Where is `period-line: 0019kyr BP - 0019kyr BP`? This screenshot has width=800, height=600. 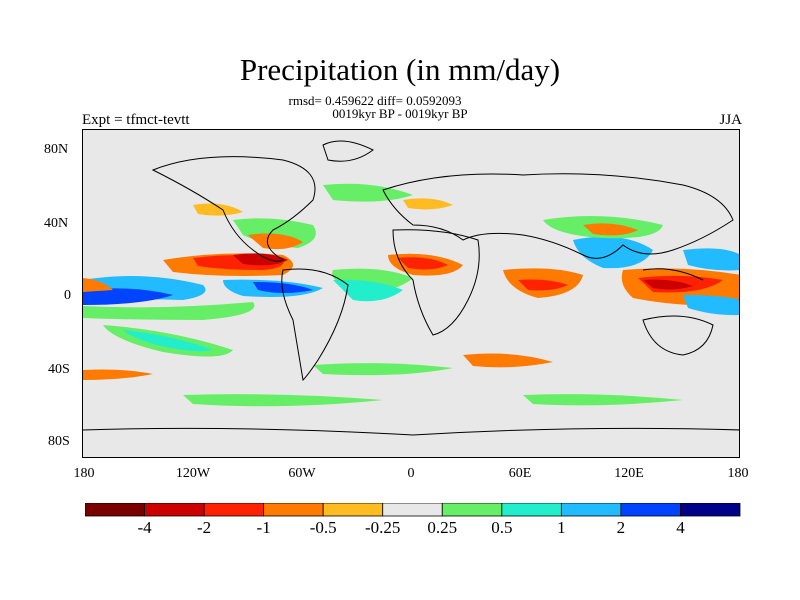 period-line: 0019kyr BP - 0019kyr BP is located at coordinates (400, 113).